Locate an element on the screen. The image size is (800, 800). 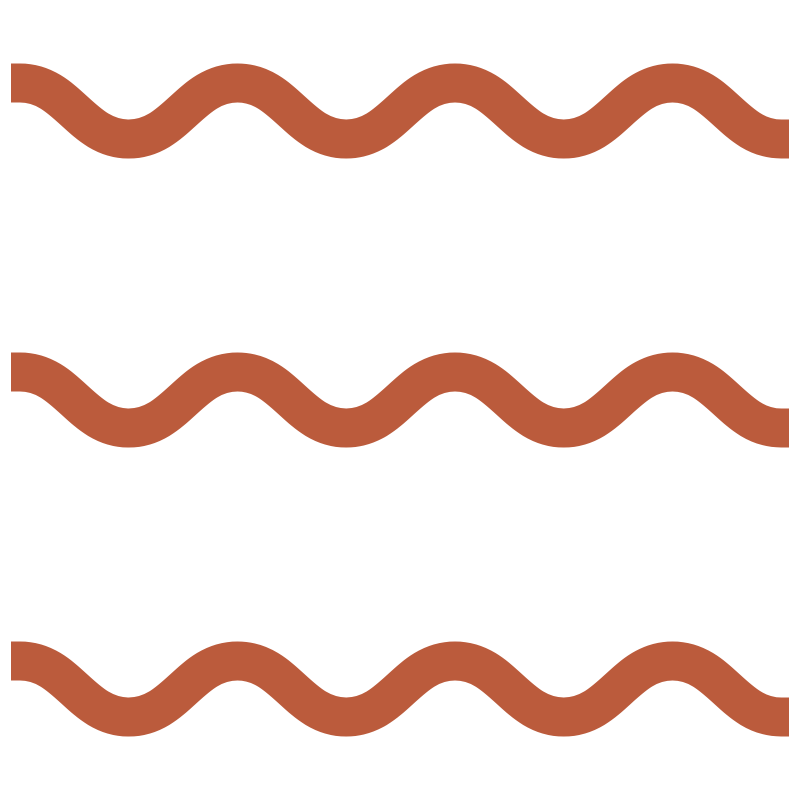
wave-line-middle is located at coordinates (400, 400).